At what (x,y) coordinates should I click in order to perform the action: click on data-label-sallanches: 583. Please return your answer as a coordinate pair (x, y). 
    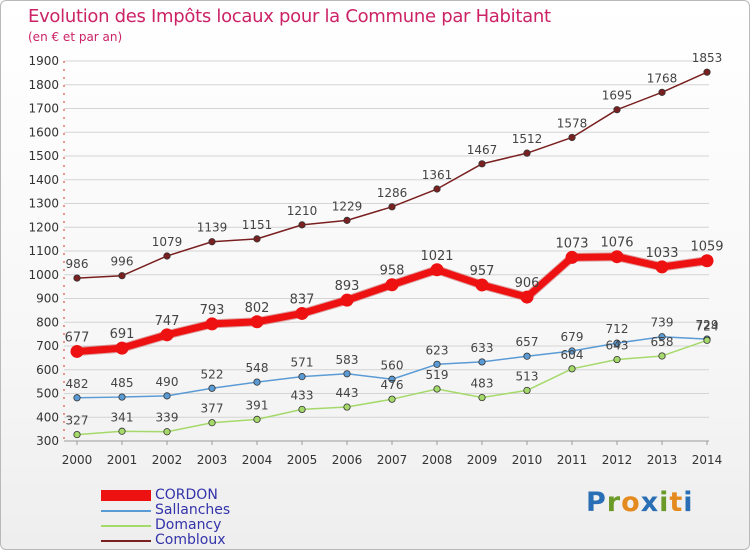
    Looking at the image, I should click on (347, 360).